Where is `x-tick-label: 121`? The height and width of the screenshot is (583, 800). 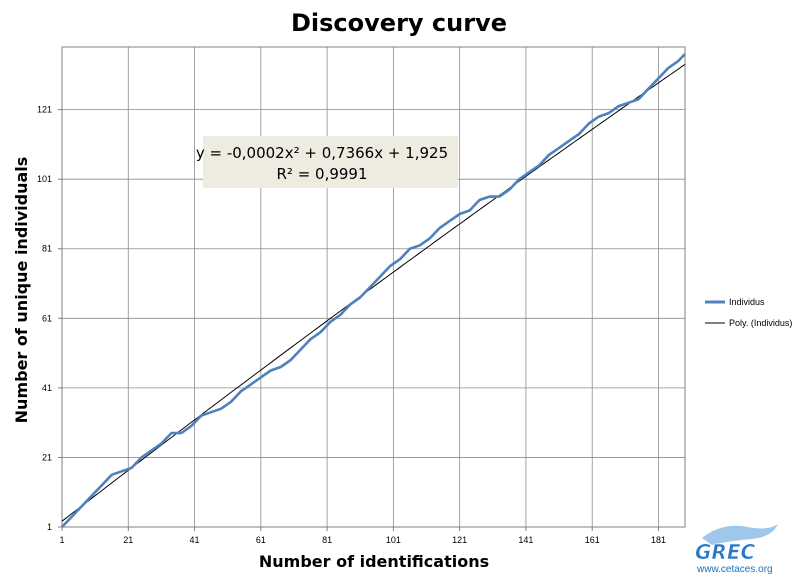
x-tick-label: 121 is located at coordinates (459, 540).